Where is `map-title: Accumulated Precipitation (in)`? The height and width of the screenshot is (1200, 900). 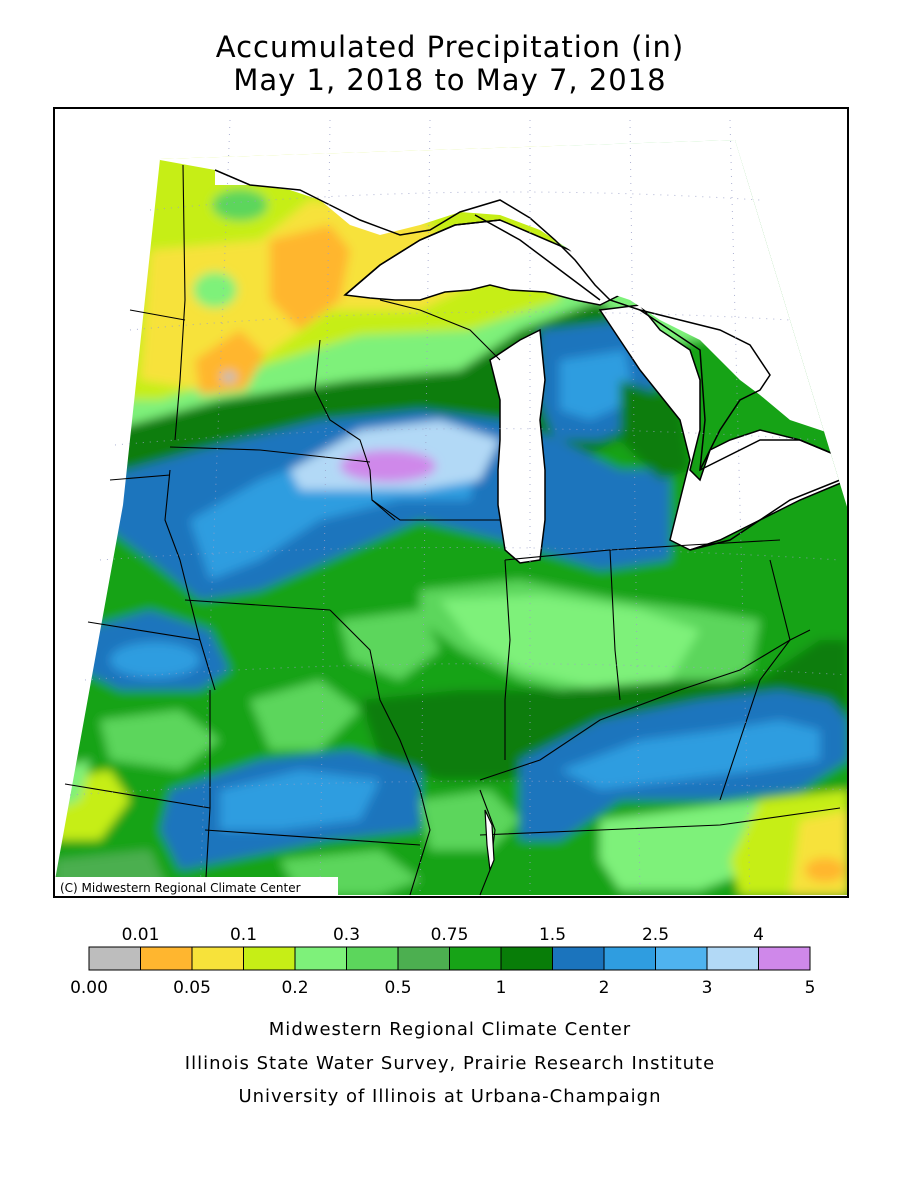 map-title: Accumulated Precipitation (in) is located at coordinates (450, 47).